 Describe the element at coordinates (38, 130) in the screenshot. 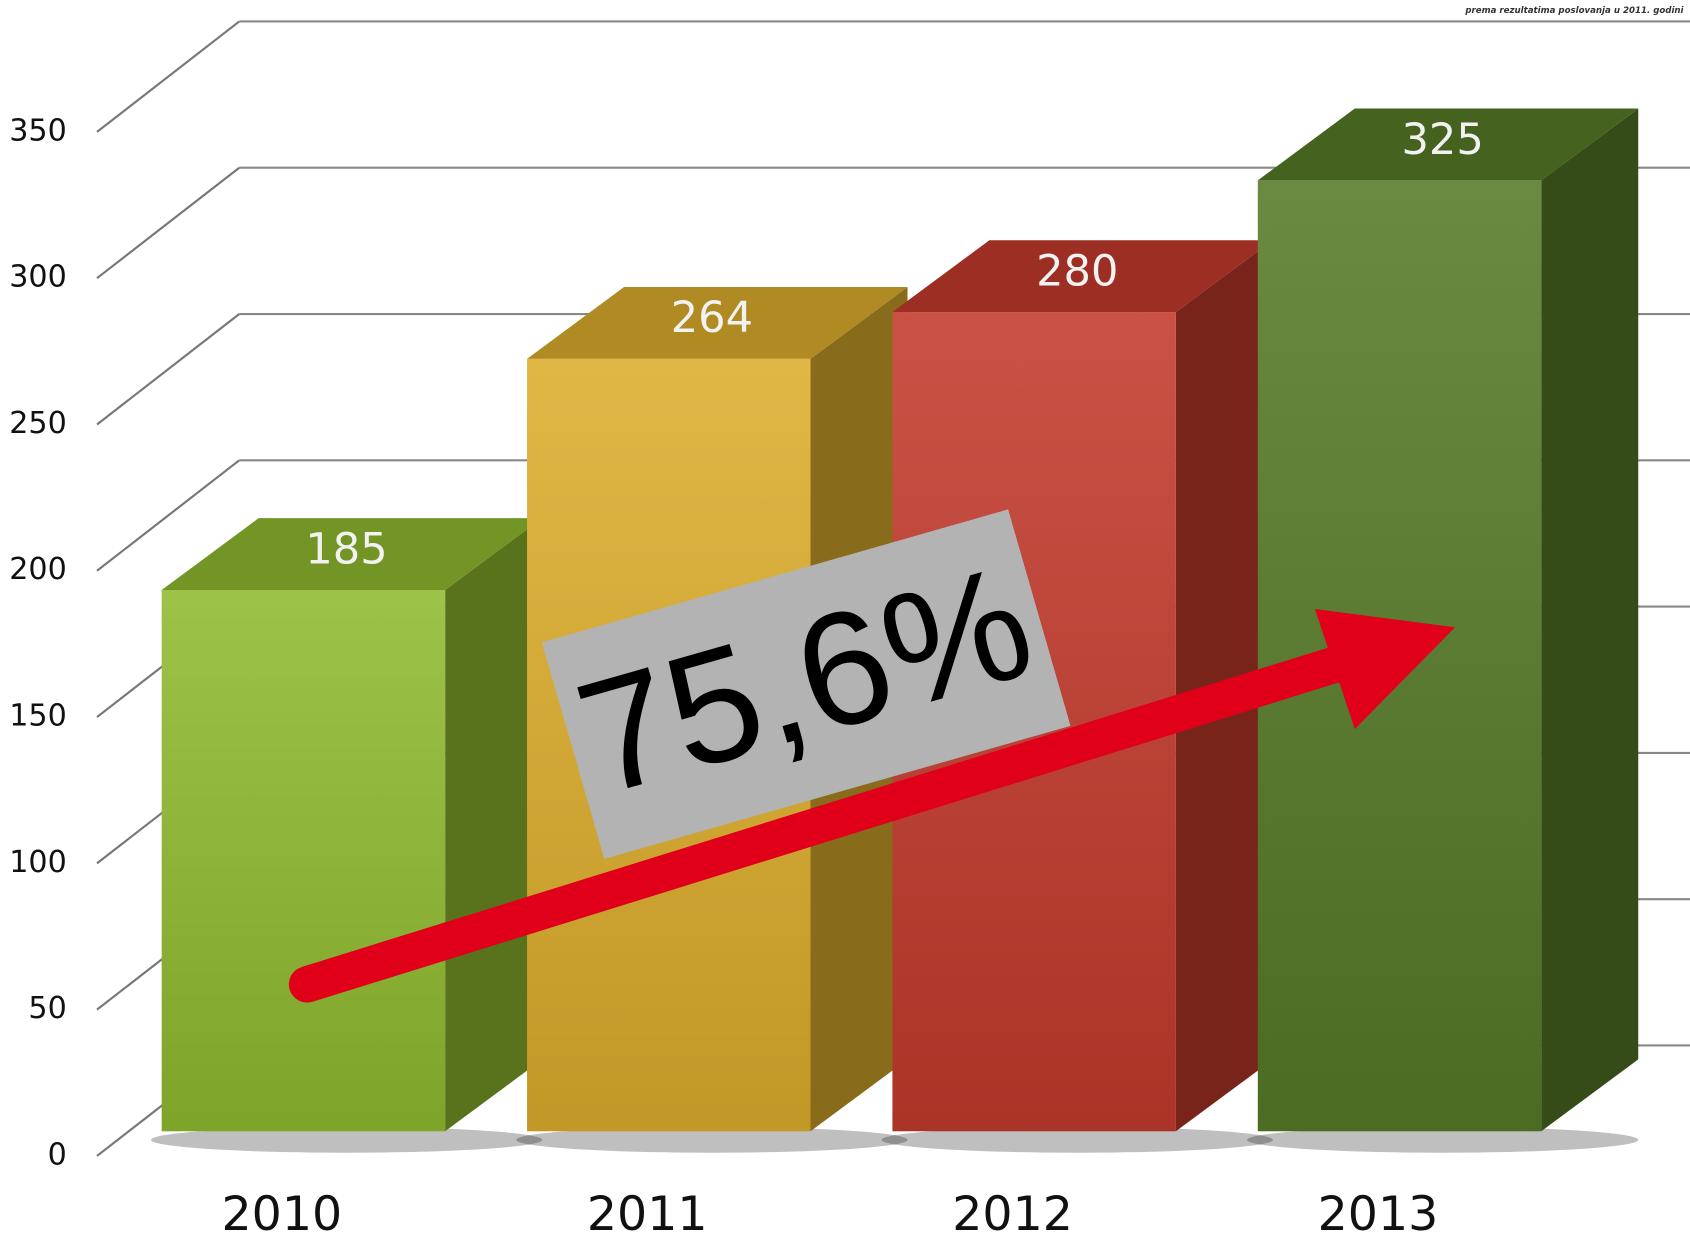

I see `y-tick-label: 350` at that location.